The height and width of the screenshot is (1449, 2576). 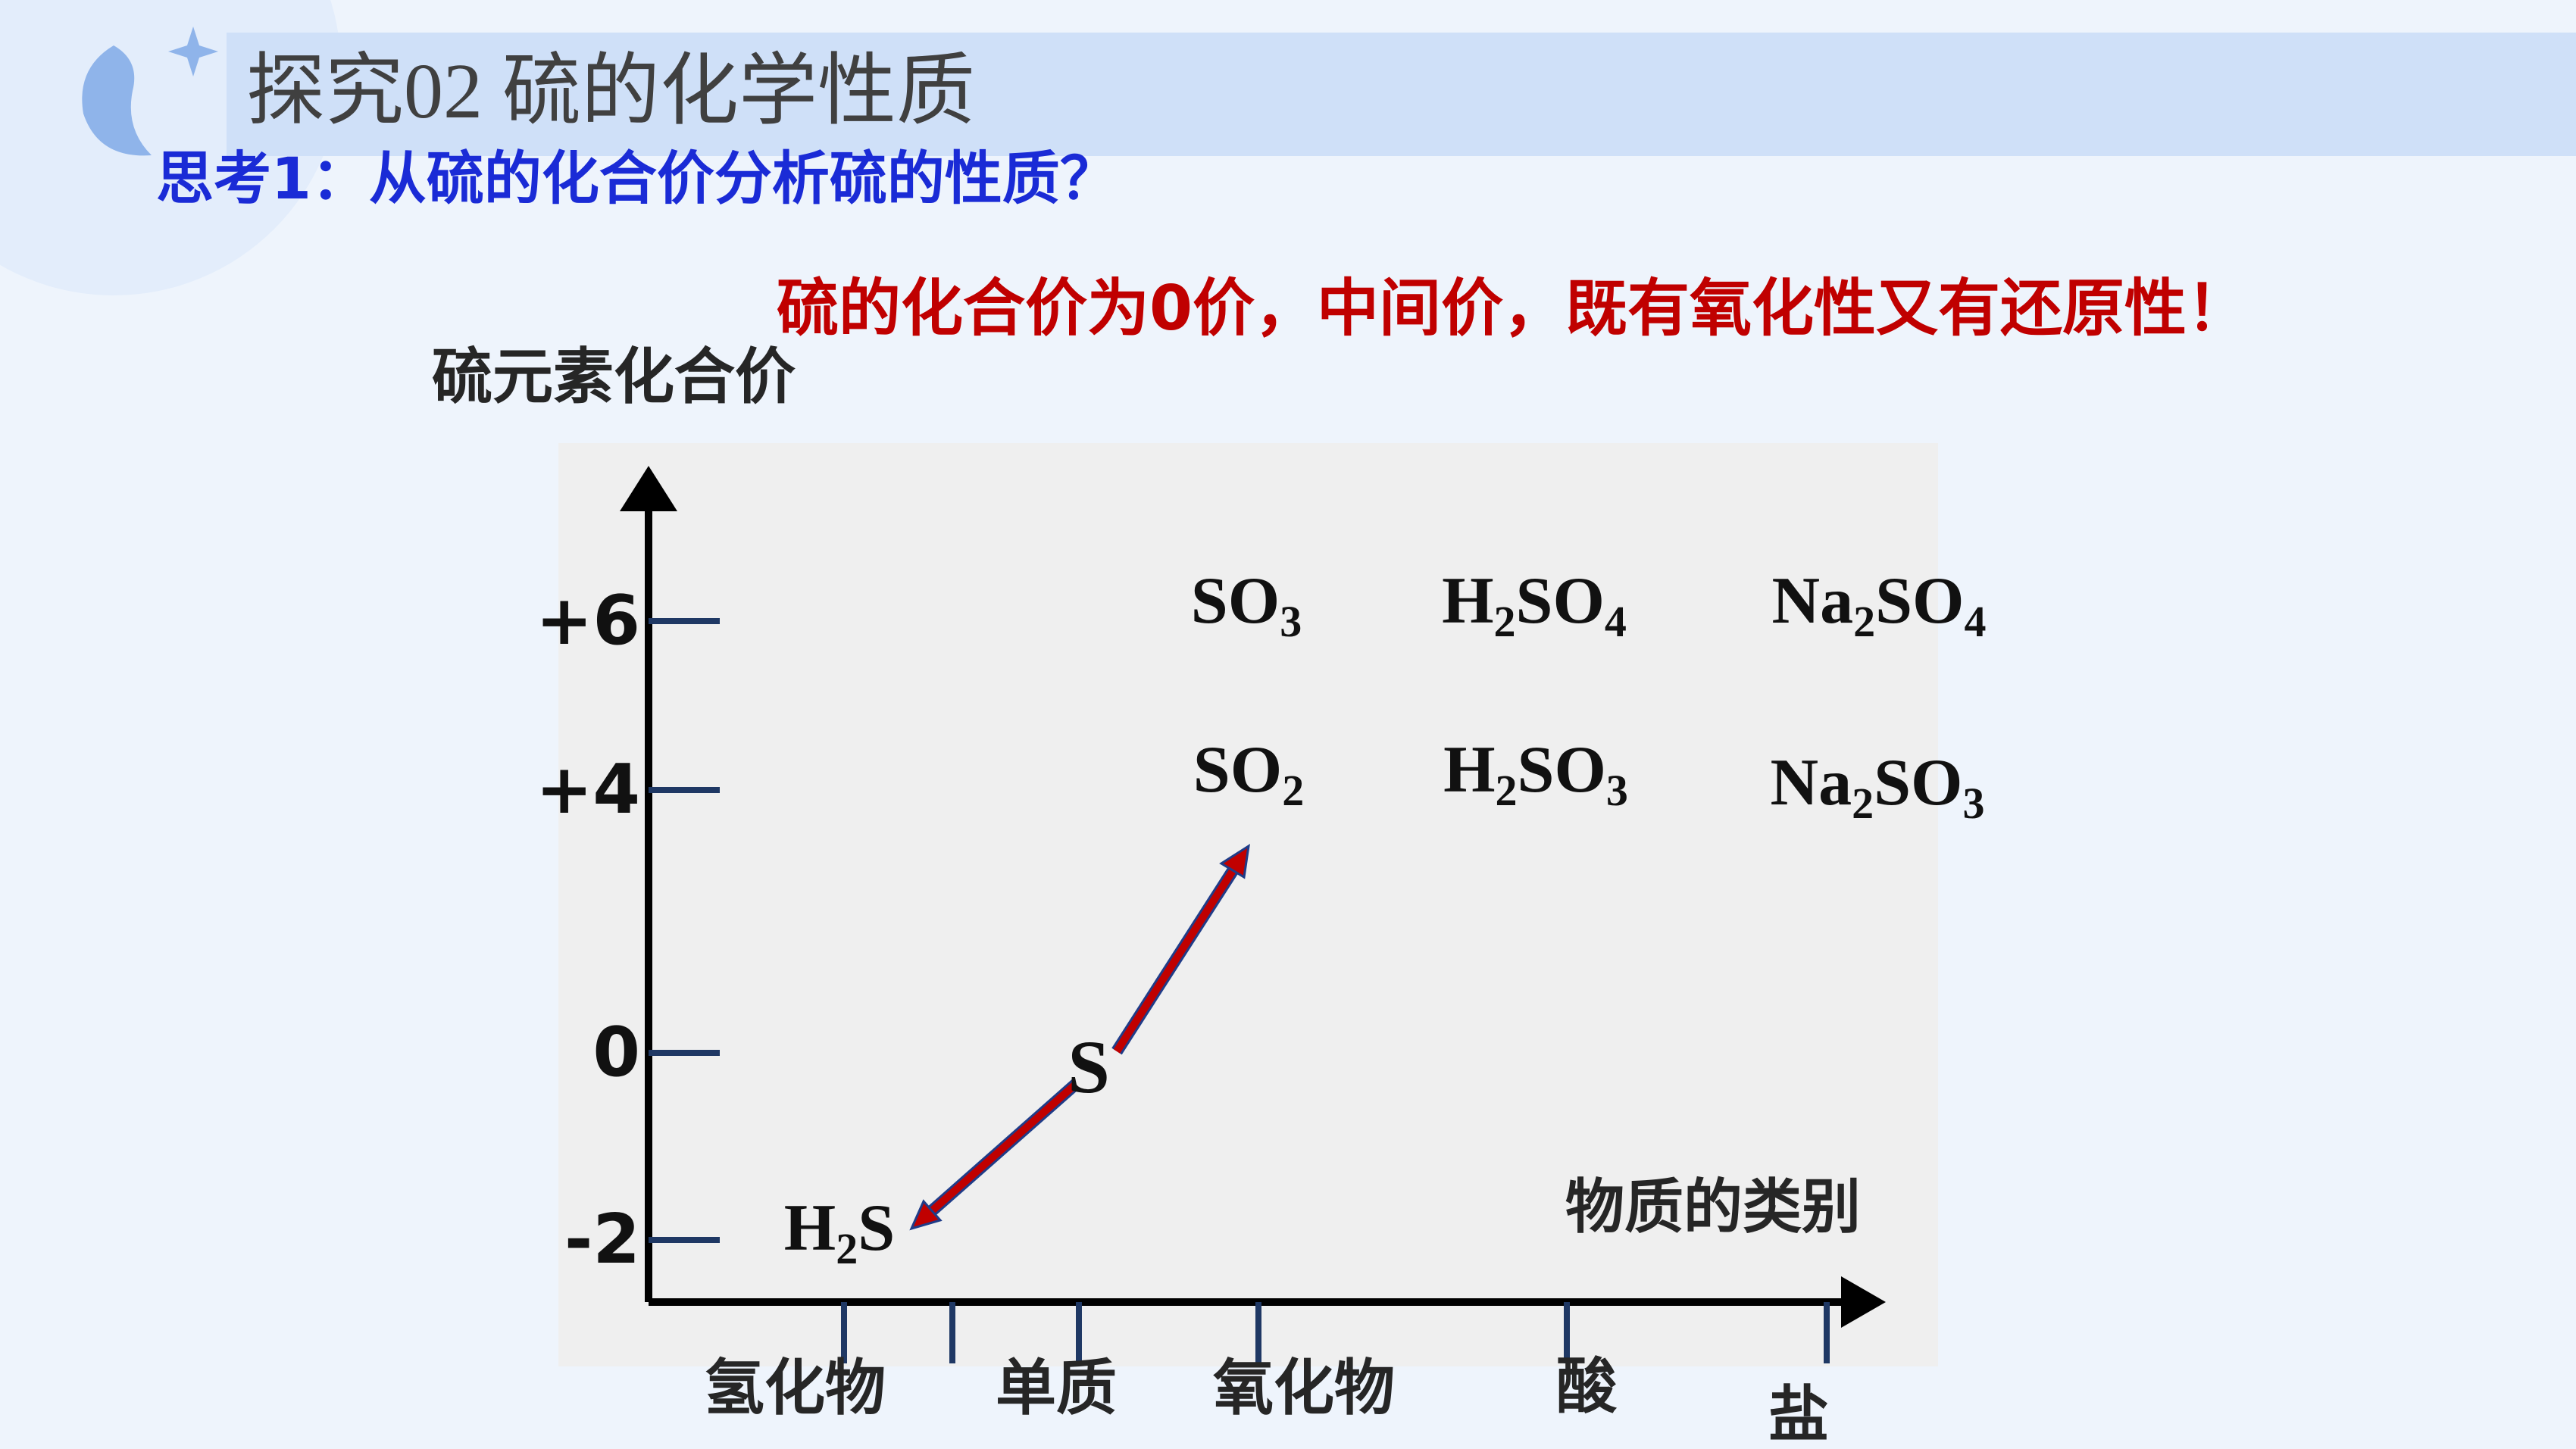 What do you see at coordinates (614, 377) in the screenshot?
I see `y-axis-title: 硫元素化合价` at bounding box center [614, 377].